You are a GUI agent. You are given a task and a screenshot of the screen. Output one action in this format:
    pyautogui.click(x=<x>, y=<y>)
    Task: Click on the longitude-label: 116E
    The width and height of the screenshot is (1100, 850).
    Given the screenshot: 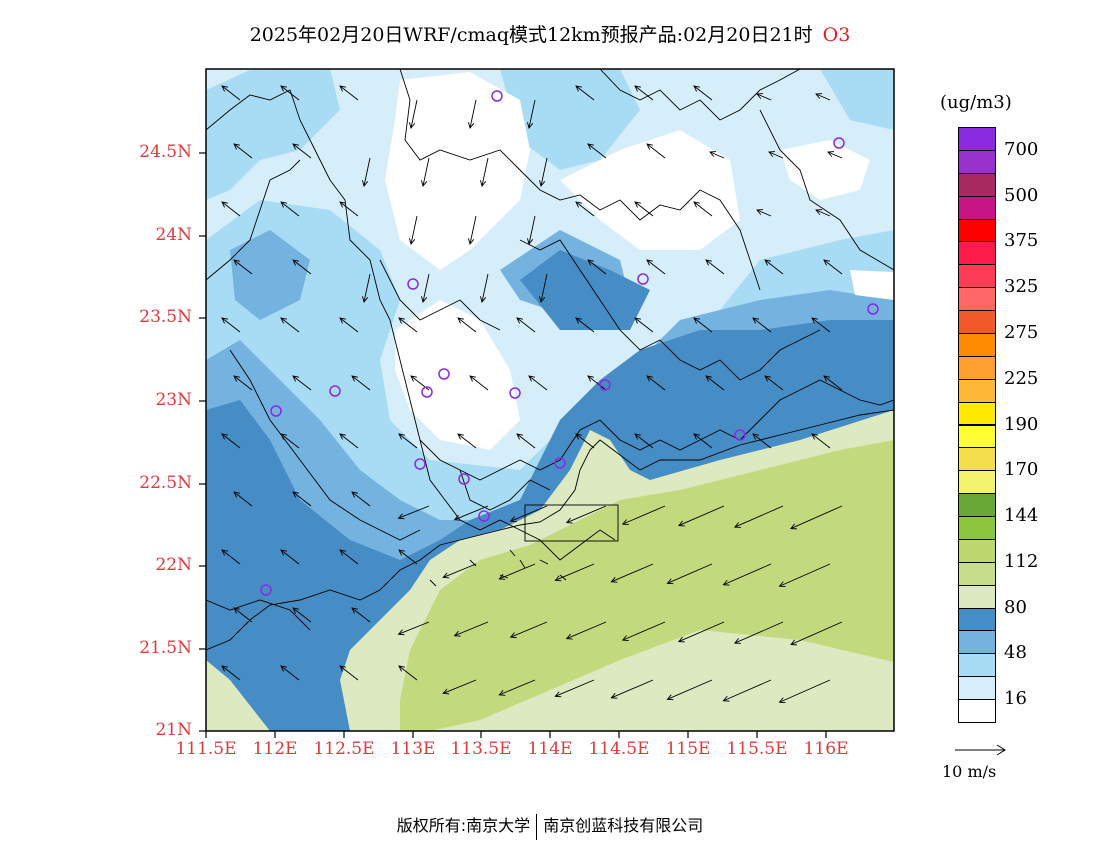 What is the action you would take?
    pyautogui.click(x=826, y=749)
    